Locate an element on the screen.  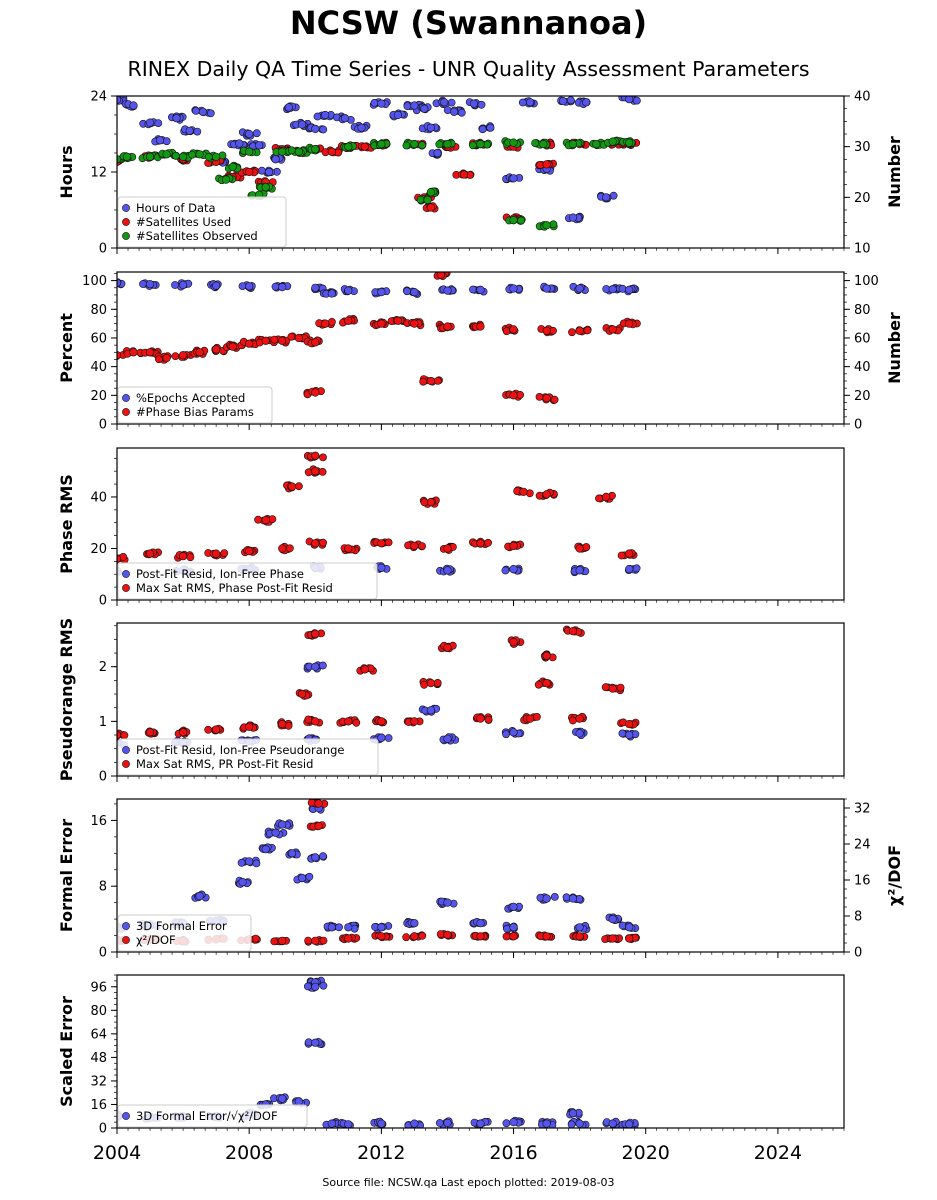
legend-label: χ²/DOF is located at coordinates (156, 940).